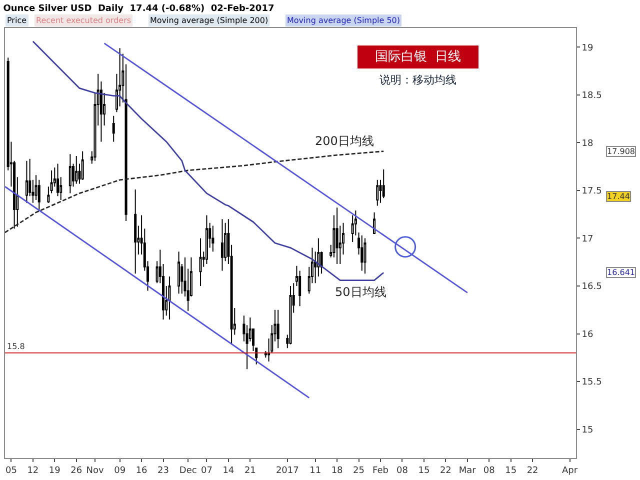  What do you see at coordinates (337, 471) in the screenshot?
I see `x-tick-label: 18` at bounding box center [337, 471].